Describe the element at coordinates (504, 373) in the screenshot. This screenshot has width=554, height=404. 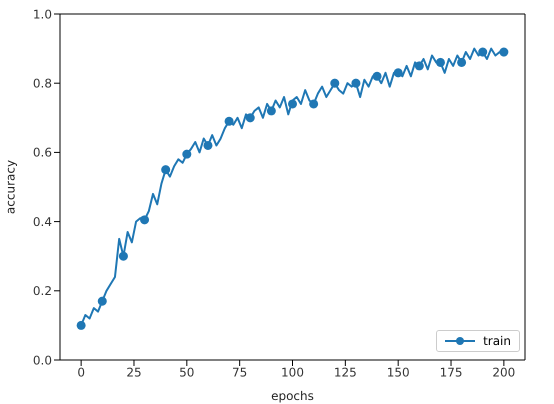
I see `x-tick-label: 200` at that location.